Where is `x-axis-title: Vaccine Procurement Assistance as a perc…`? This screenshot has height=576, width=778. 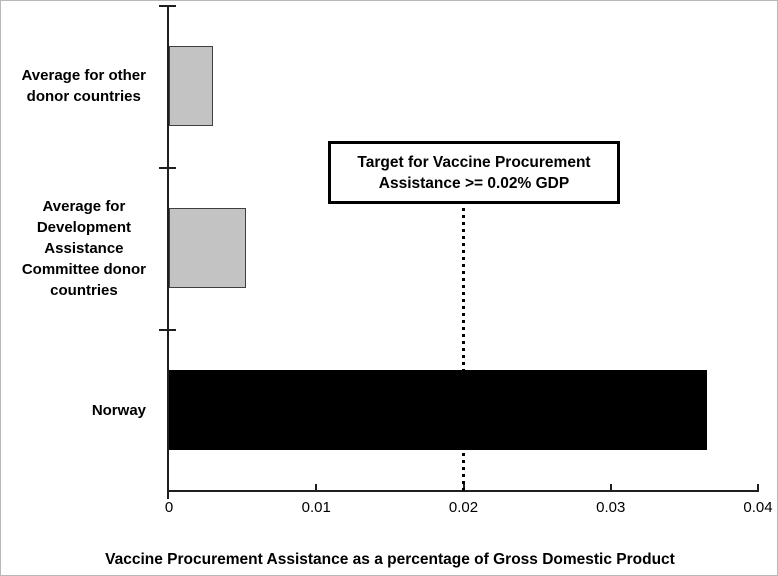 x-axis-title: Vaccine Procurement Assistance as a perc… is located at coordinates (390, 559).